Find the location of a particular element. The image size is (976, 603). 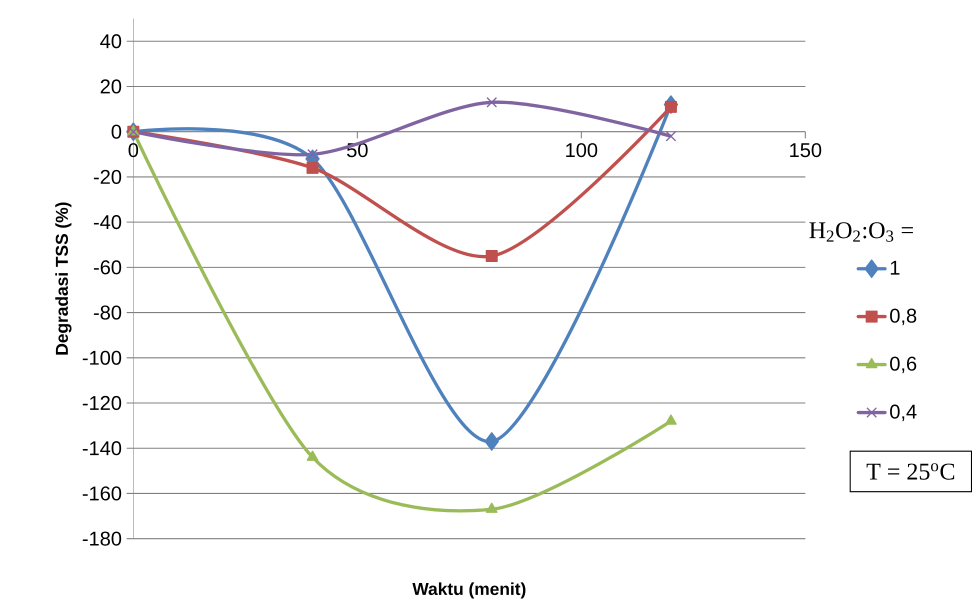

y-tick-label: 40 is located at coordinates (111, 41).